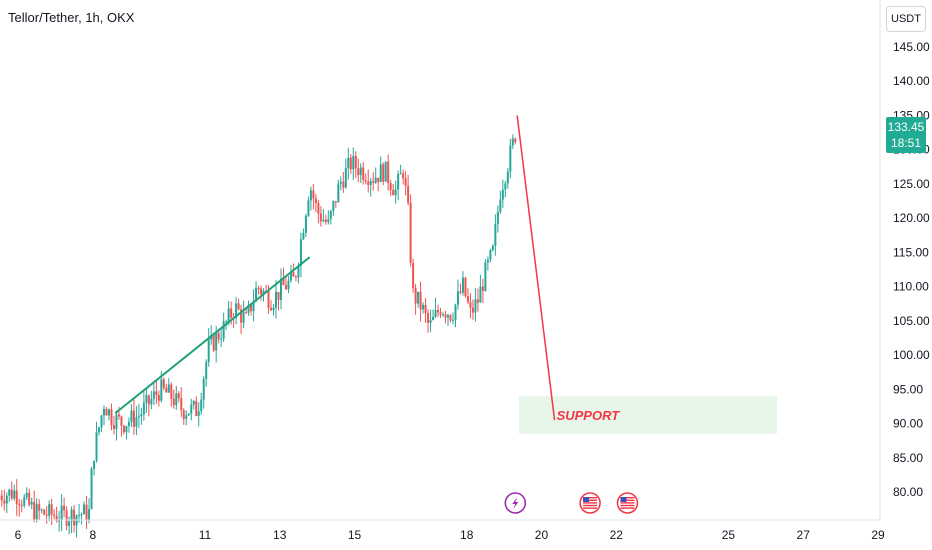 This screenshot has height=550, width=932. What do you see at coordinates (911, 287) in the screenshot?
I see `price-tick-label: 110.00` at bounding box center [911, 287].